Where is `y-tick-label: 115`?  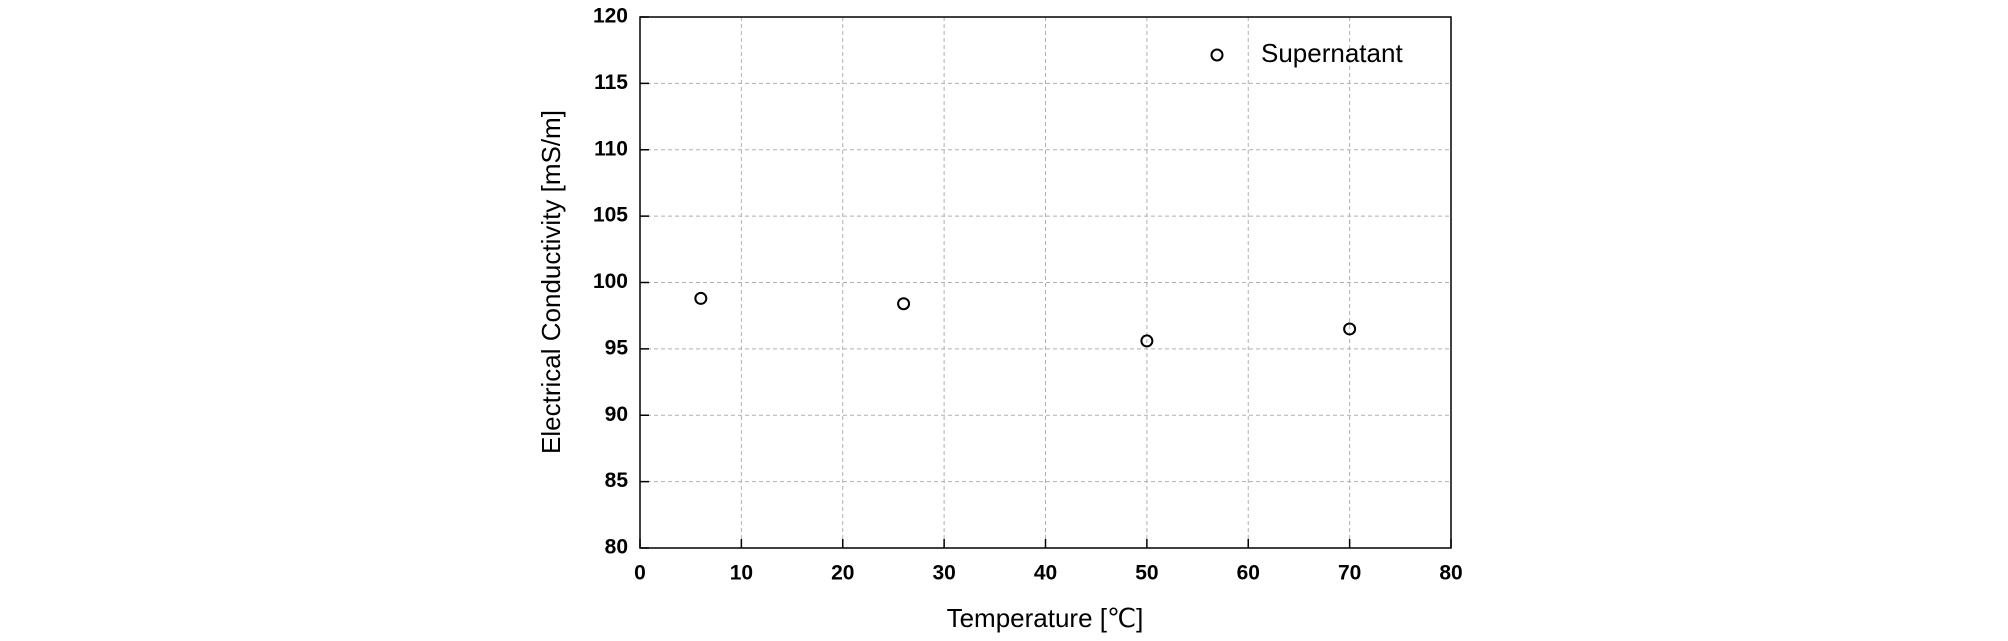
y-tick-label: 115 is located at coordinates (611, 82).